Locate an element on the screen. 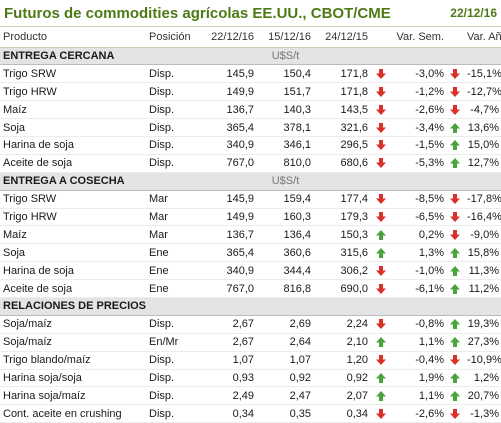  col-header-var-sem: Var. Sem. is located at coordinates (418, 37).